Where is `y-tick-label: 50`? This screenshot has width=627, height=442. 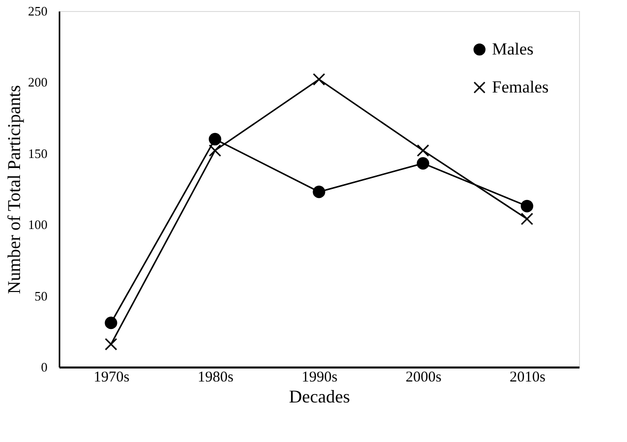
y-tick-label: 50 is located at coordinates (41, 296).